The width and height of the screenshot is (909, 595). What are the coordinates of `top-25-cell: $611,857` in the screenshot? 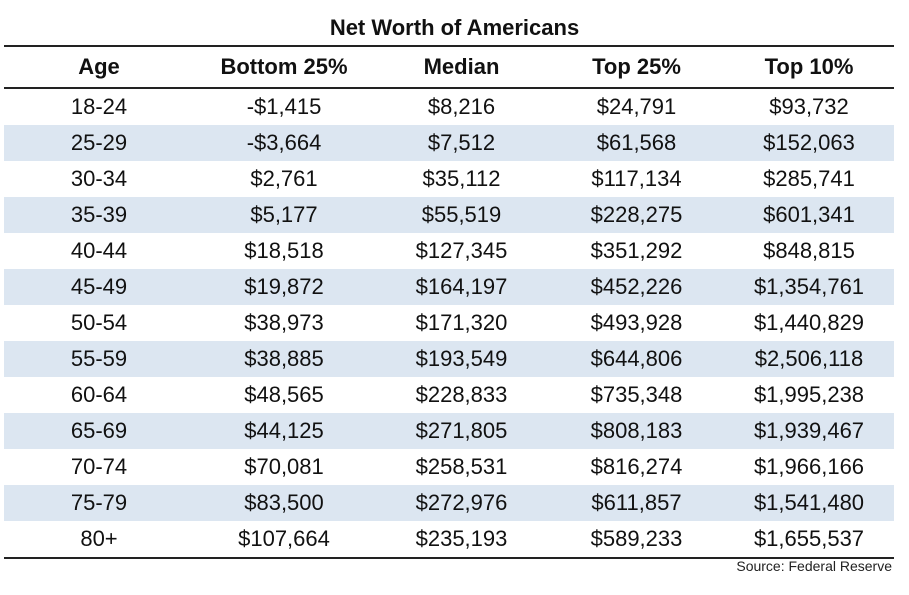 It's located at (636, 502).